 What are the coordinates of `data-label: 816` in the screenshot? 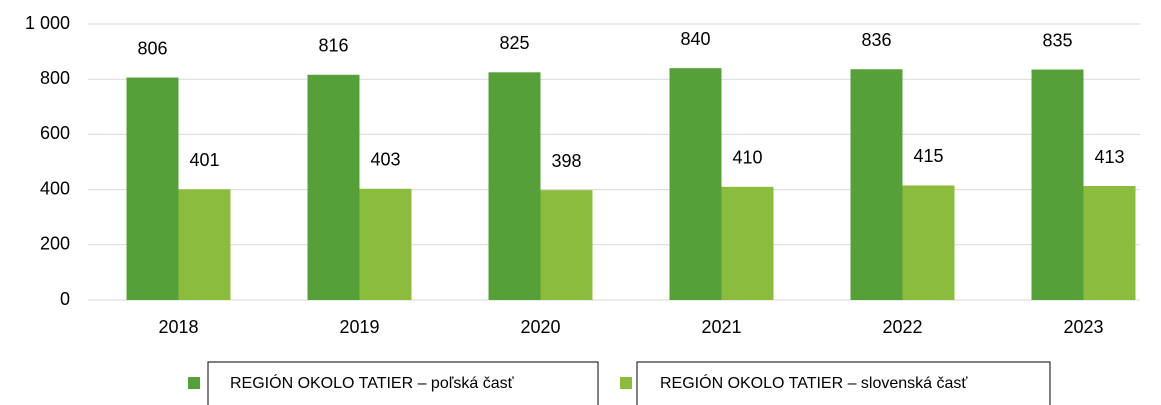 It's located at (333, 46).